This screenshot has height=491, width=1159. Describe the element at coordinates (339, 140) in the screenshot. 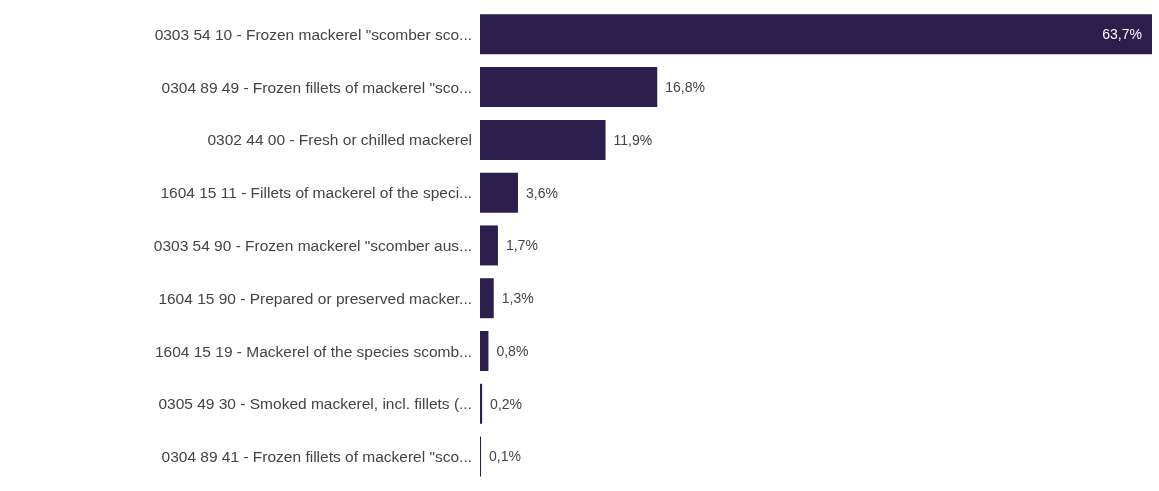

I see `y-tick-label: 0302 44 00 - Fresh or chilled mackerel` at that location.